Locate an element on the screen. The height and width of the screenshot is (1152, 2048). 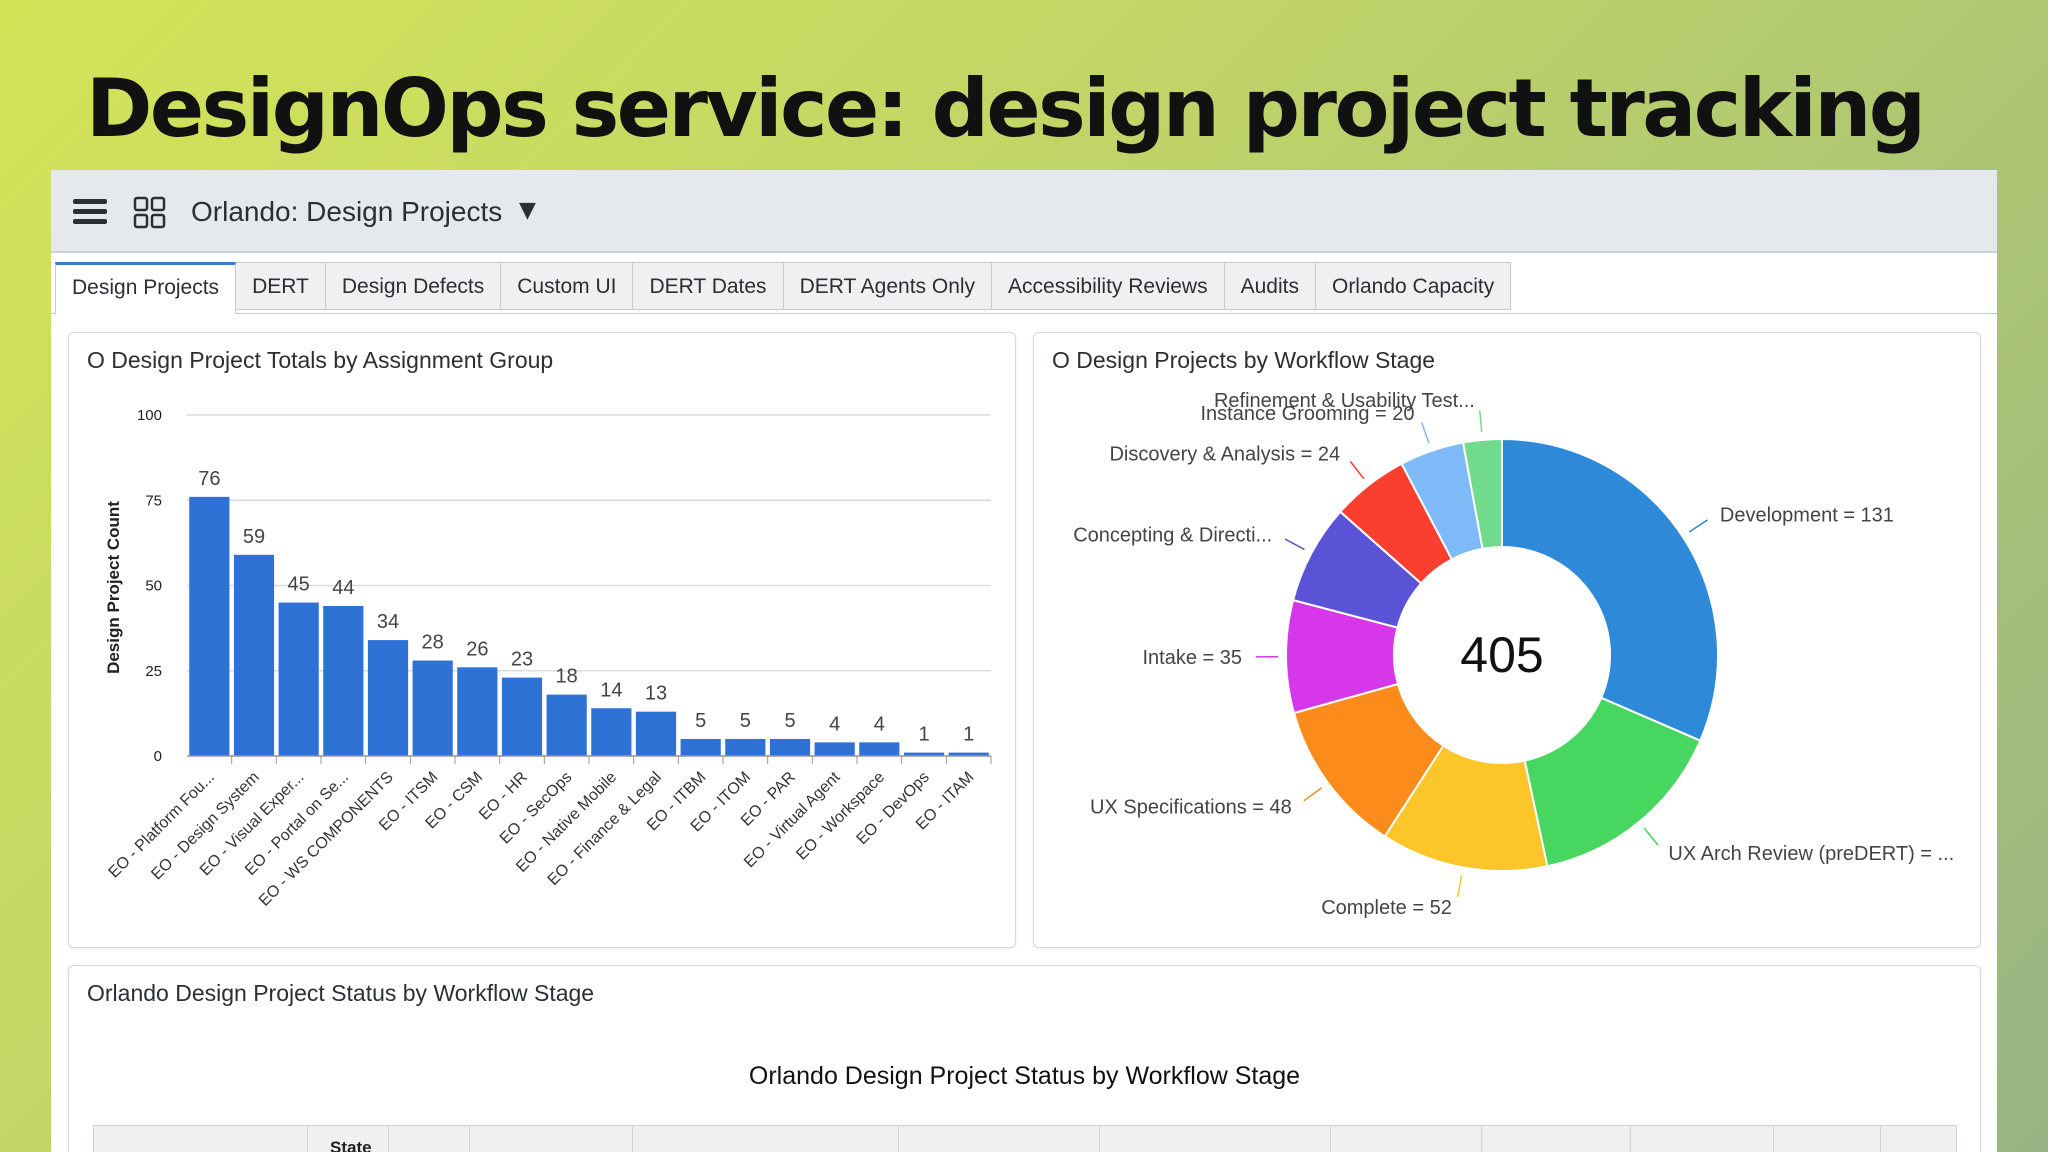
y-tick-label: 25 is located at coordinates (153, 671).